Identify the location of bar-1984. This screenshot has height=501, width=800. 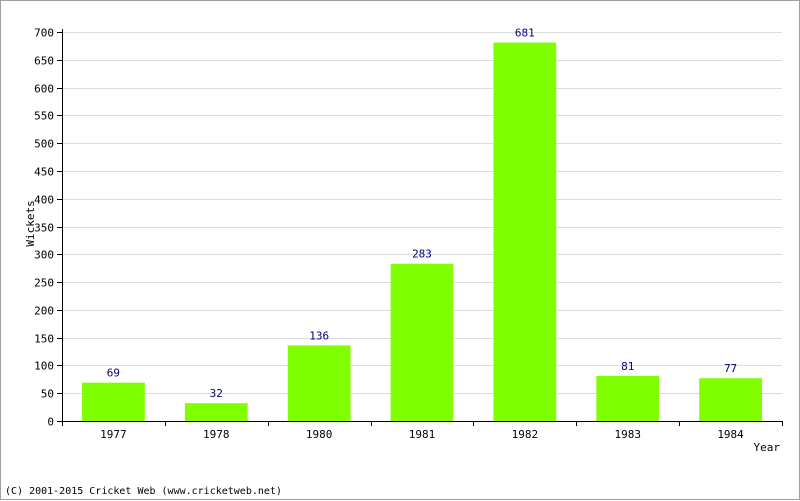
(730, 399).